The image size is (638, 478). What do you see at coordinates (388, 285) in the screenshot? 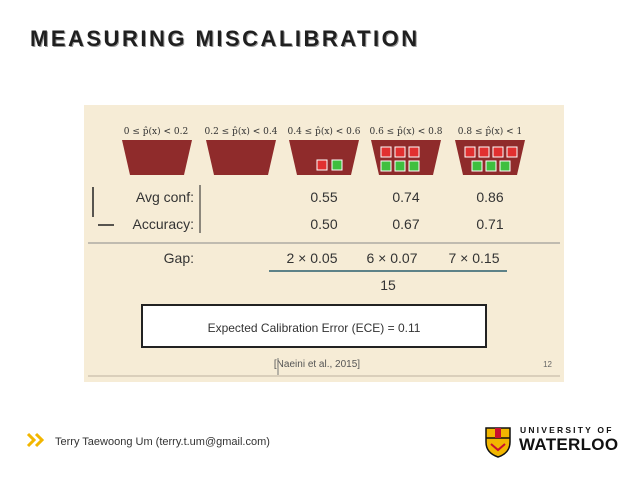
I see `denominator: 15` at bounding box center [388, 285].